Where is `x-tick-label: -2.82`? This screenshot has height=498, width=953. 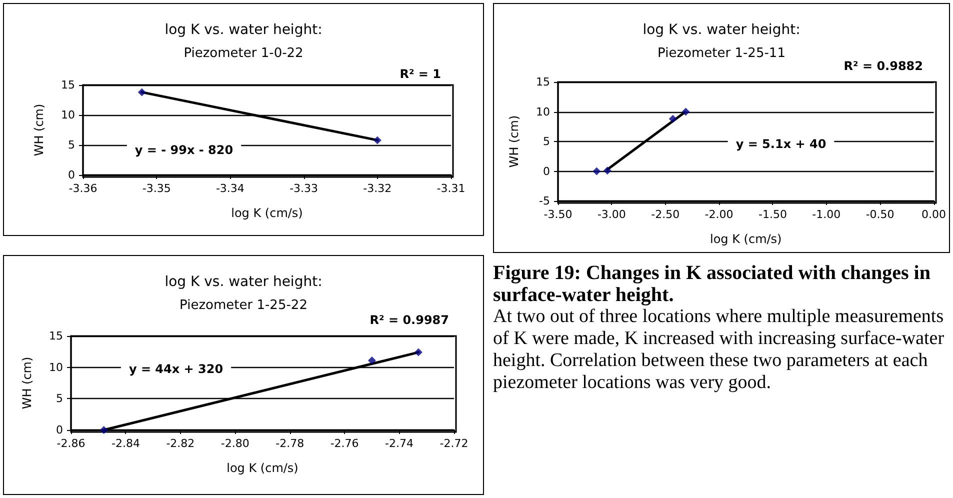
x-tick-label: -2.82 is located at coordinates (180, 443).